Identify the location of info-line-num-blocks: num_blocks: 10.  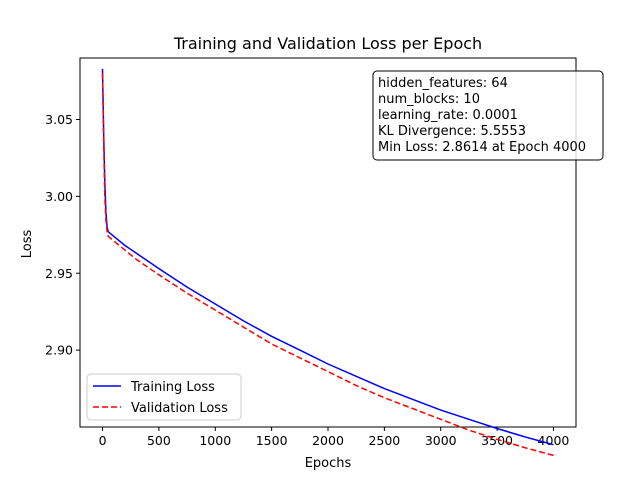
(429, 99).